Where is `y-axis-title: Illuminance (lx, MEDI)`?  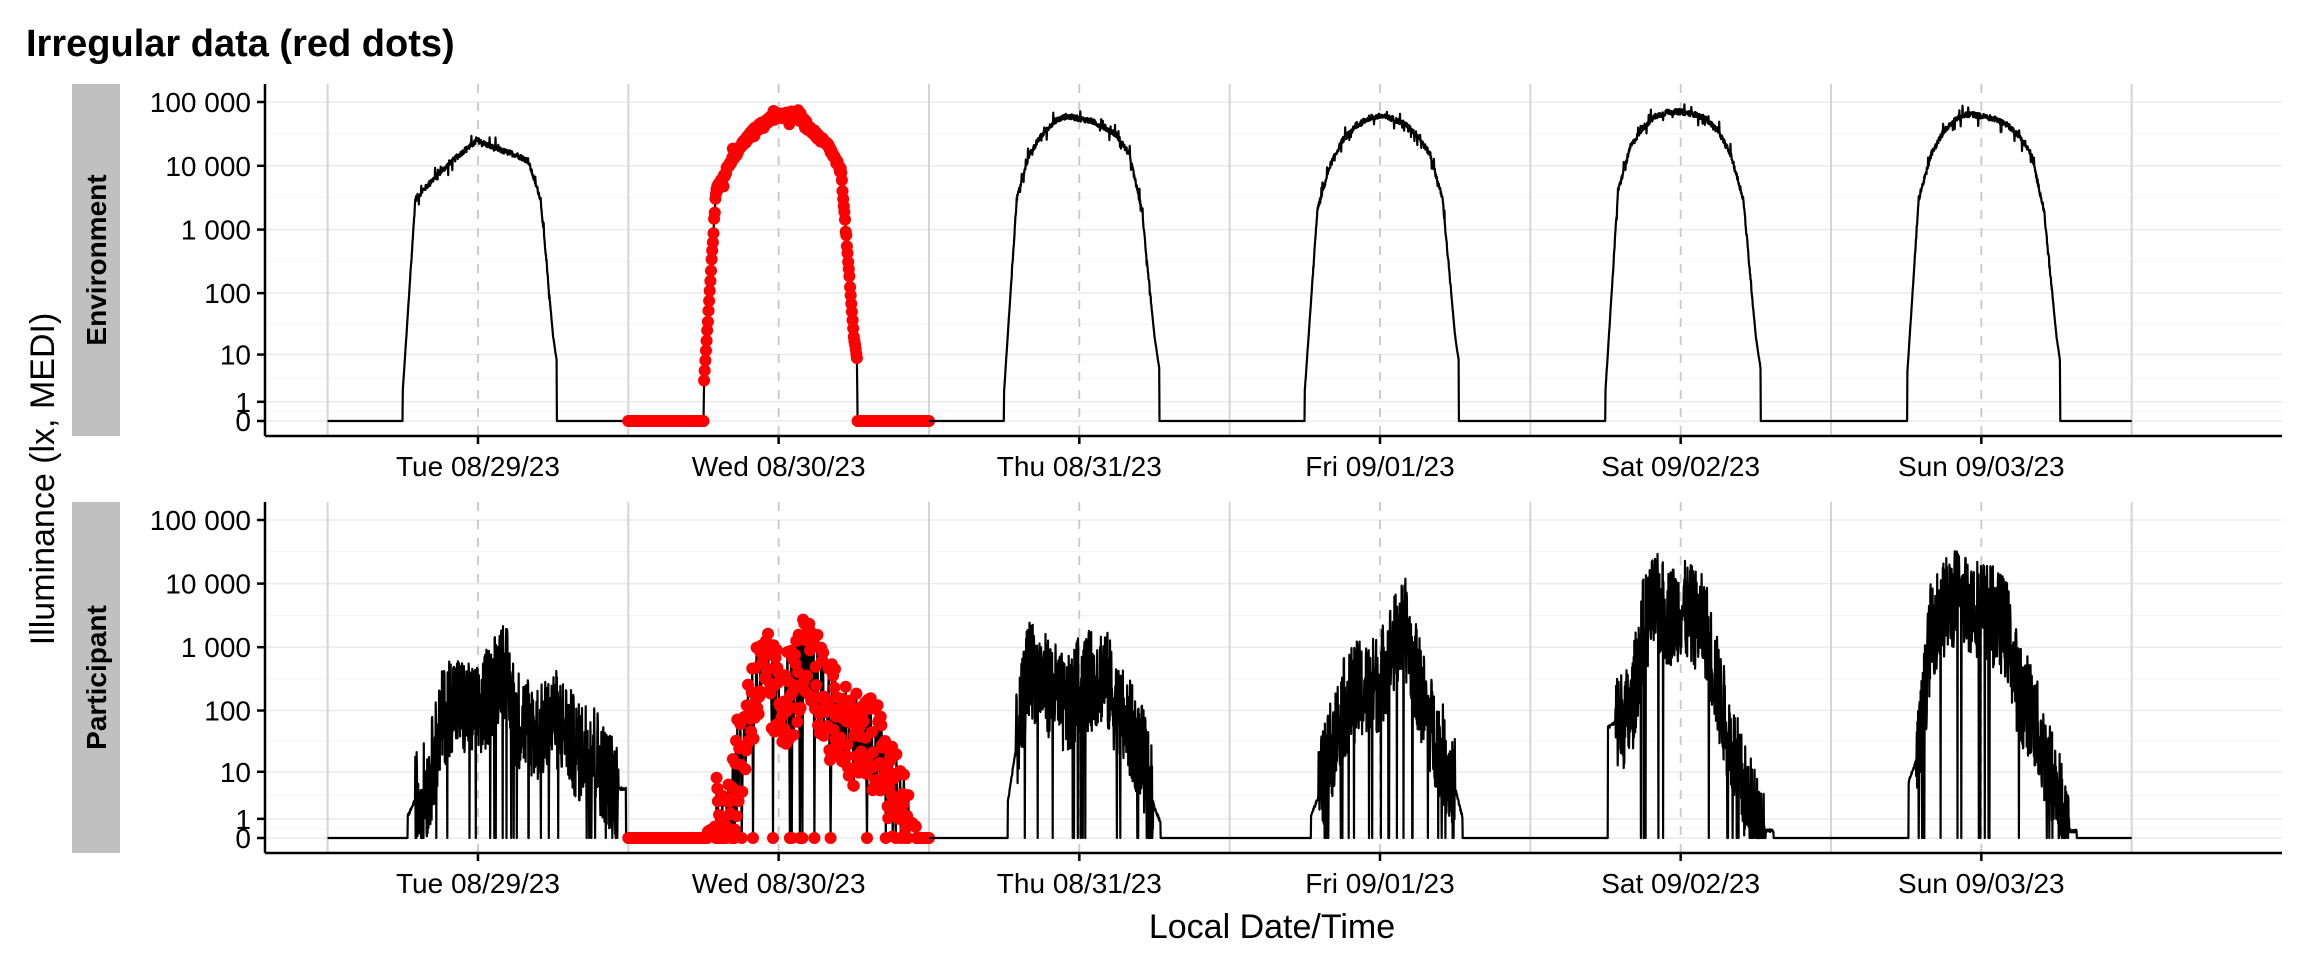
y-axis-title: Illuminance (lx, MEDI) is located at coordinates (43, 479).